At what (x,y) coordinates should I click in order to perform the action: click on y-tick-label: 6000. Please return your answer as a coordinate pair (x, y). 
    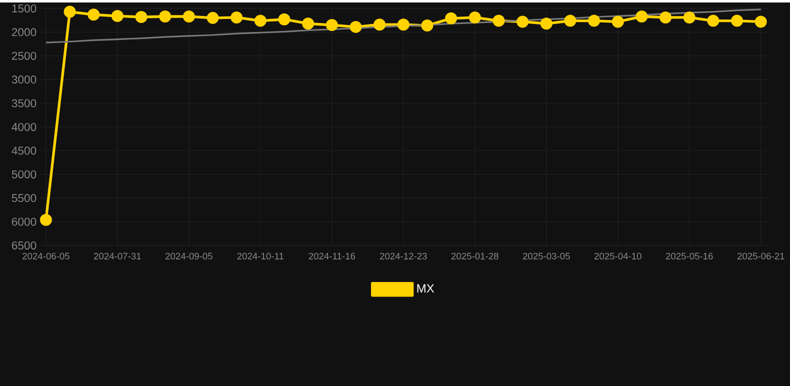
    Looking at the image, I should click on (24, 222).